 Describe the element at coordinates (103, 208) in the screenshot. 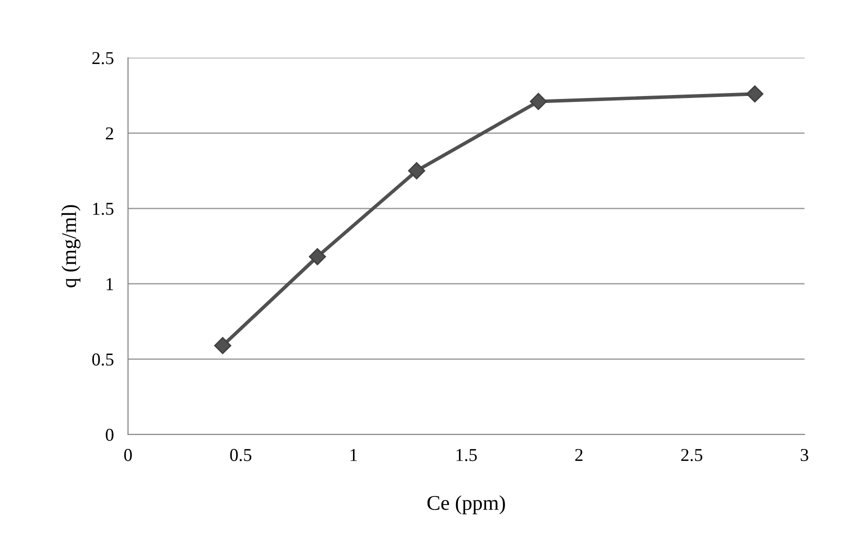

I see `y-tick-label: 1.5` at that location.